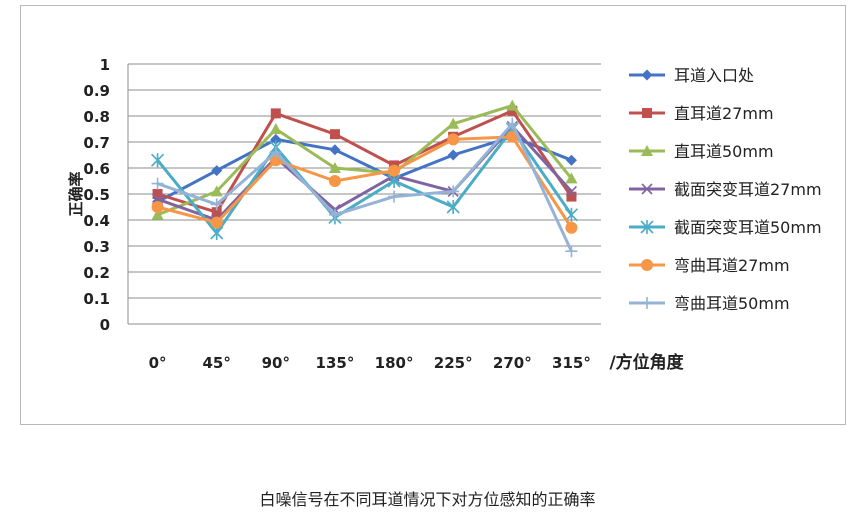  What do you see at coordinates (724, 113) in the screenshot?
I see `legend-label: 直耳道27mm` at bounding box center [724, 113].